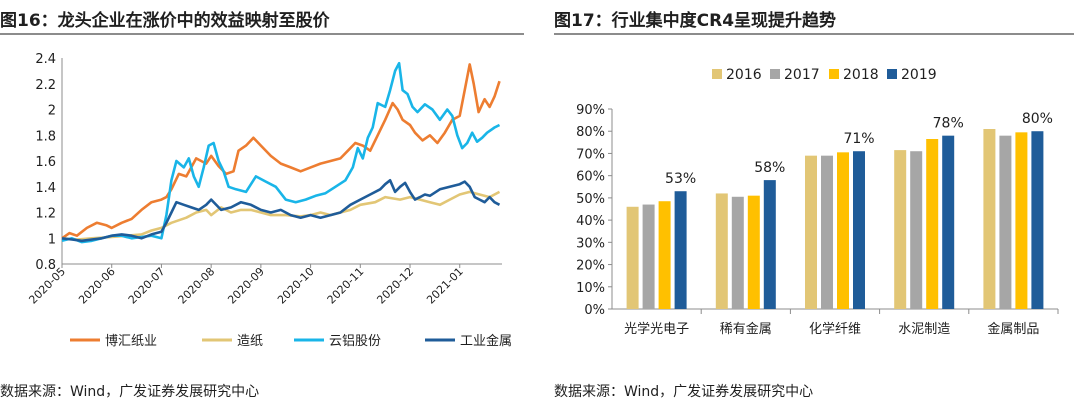 The height and width of the screenshot is (406, 1080). I want to click on legend-label: 造纸, so click(250, 341).